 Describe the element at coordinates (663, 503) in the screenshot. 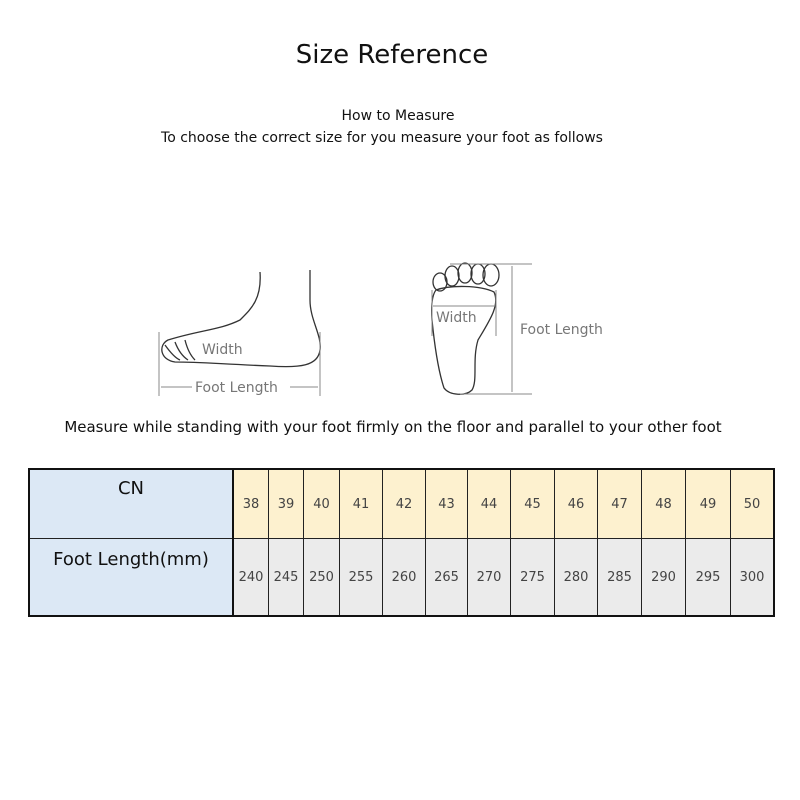

I see `cn-size-cell: 48` at that location.